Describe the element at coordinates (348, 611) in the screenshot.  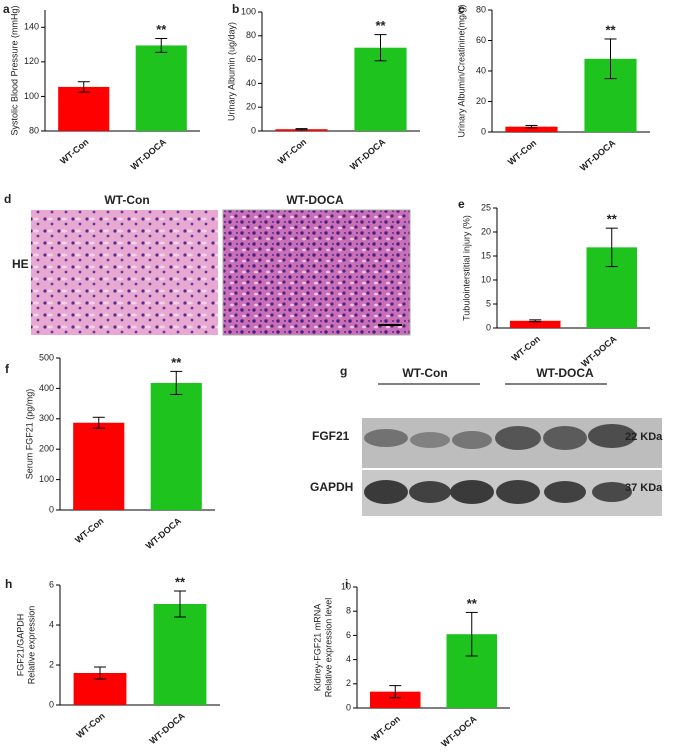
I see `y-tick-label: 8` at that location.